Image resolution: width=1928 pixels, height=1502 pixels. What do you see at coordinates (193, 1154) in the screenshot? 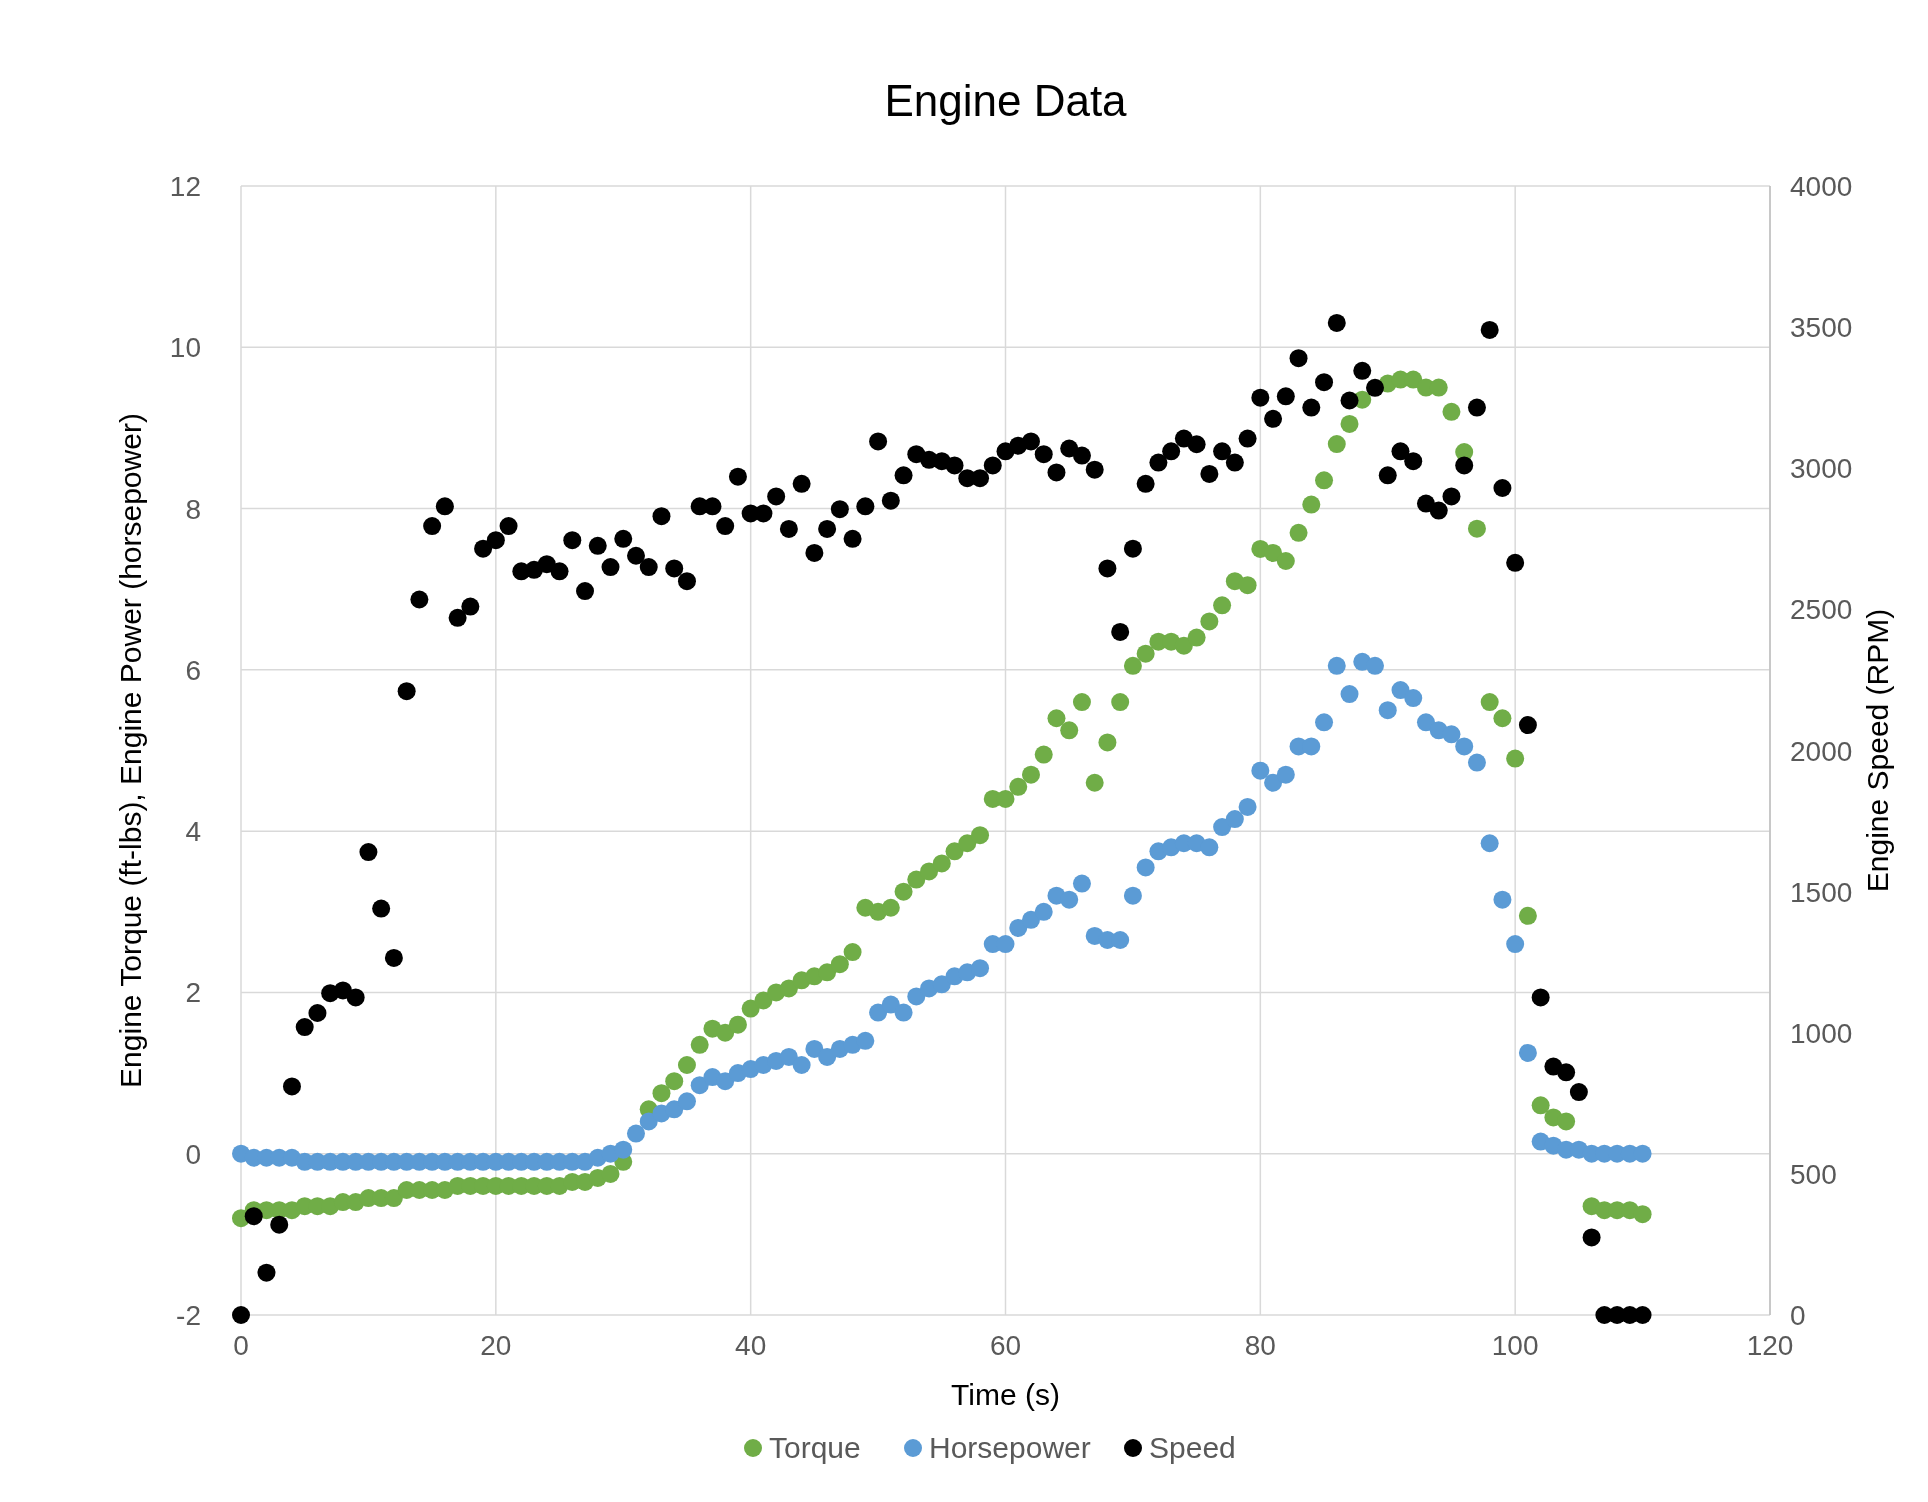
I see `y-tick-label: 0` at bounding box center [193, 1154].